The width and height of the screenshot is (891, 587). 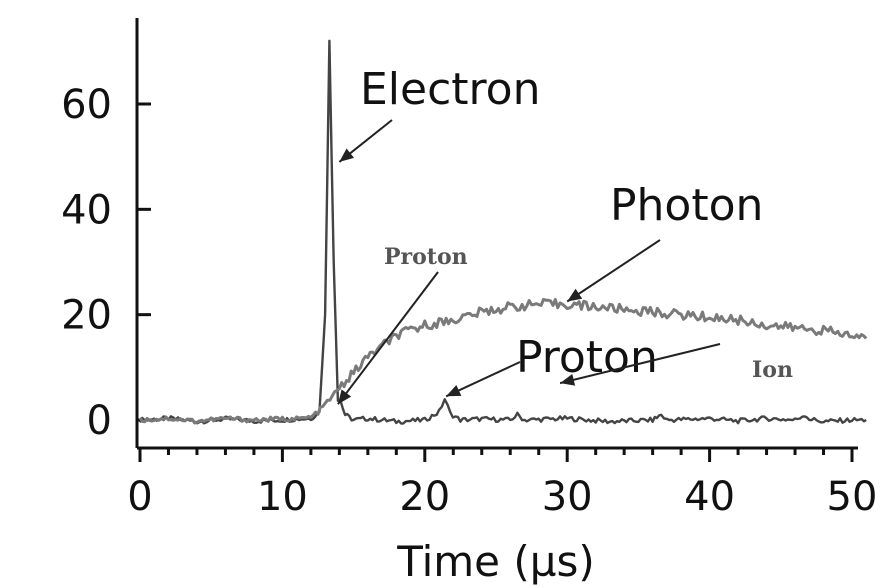 I want to click on y-tick-label: 60, so click(x=86, y=105).